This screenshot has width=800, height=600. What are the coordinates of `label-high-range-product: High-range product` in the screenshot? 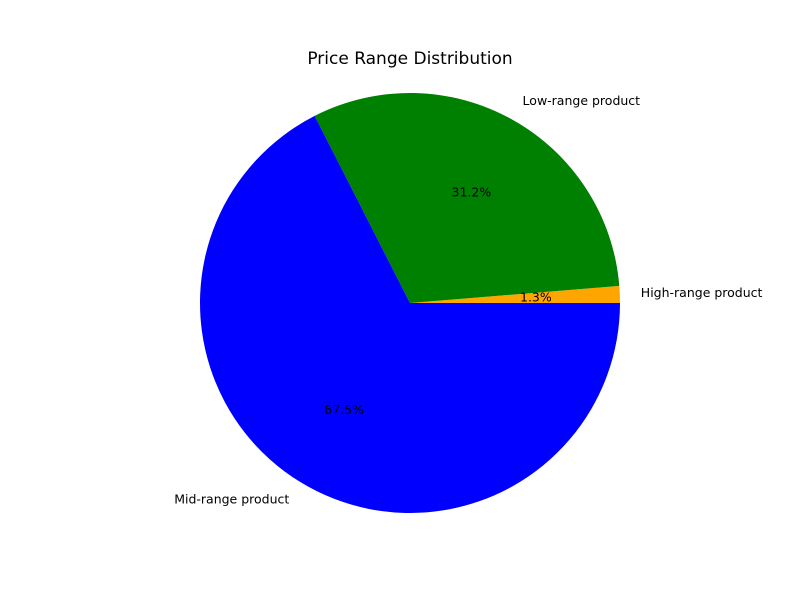 It's located at (702, 292).